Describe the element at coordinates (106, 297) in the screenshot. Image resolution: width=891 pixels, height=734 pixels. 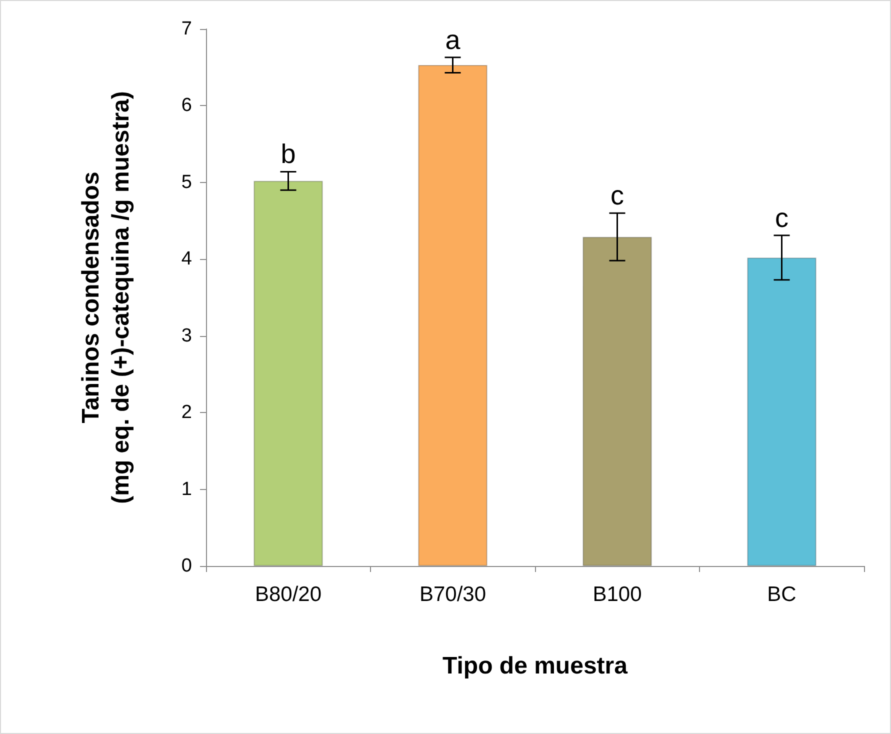
I see `y-axis-title: Taninos condensados (mg eq. de (+)-catequina /g muestra)` at that location.